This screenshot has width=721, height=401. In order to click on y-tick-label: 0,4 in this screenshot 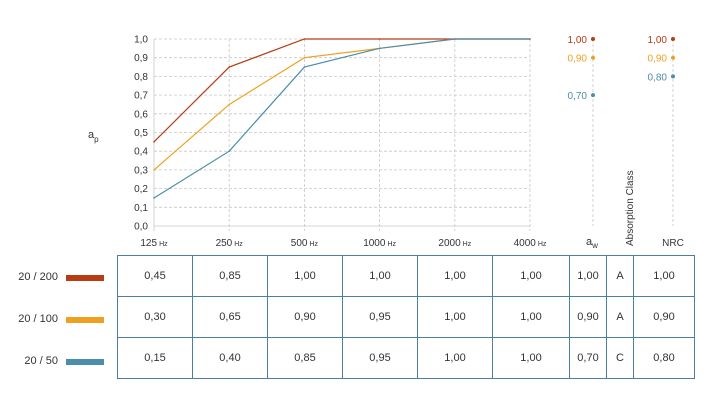, I will do `click(141, 152)`.